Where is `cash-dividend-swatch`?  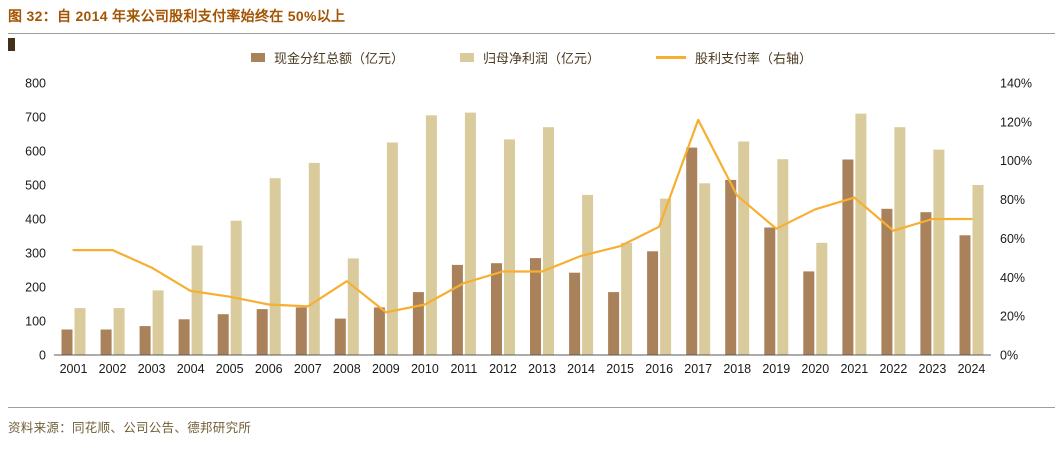
cash-dividend-swatch is located at coordinates (257, 57).